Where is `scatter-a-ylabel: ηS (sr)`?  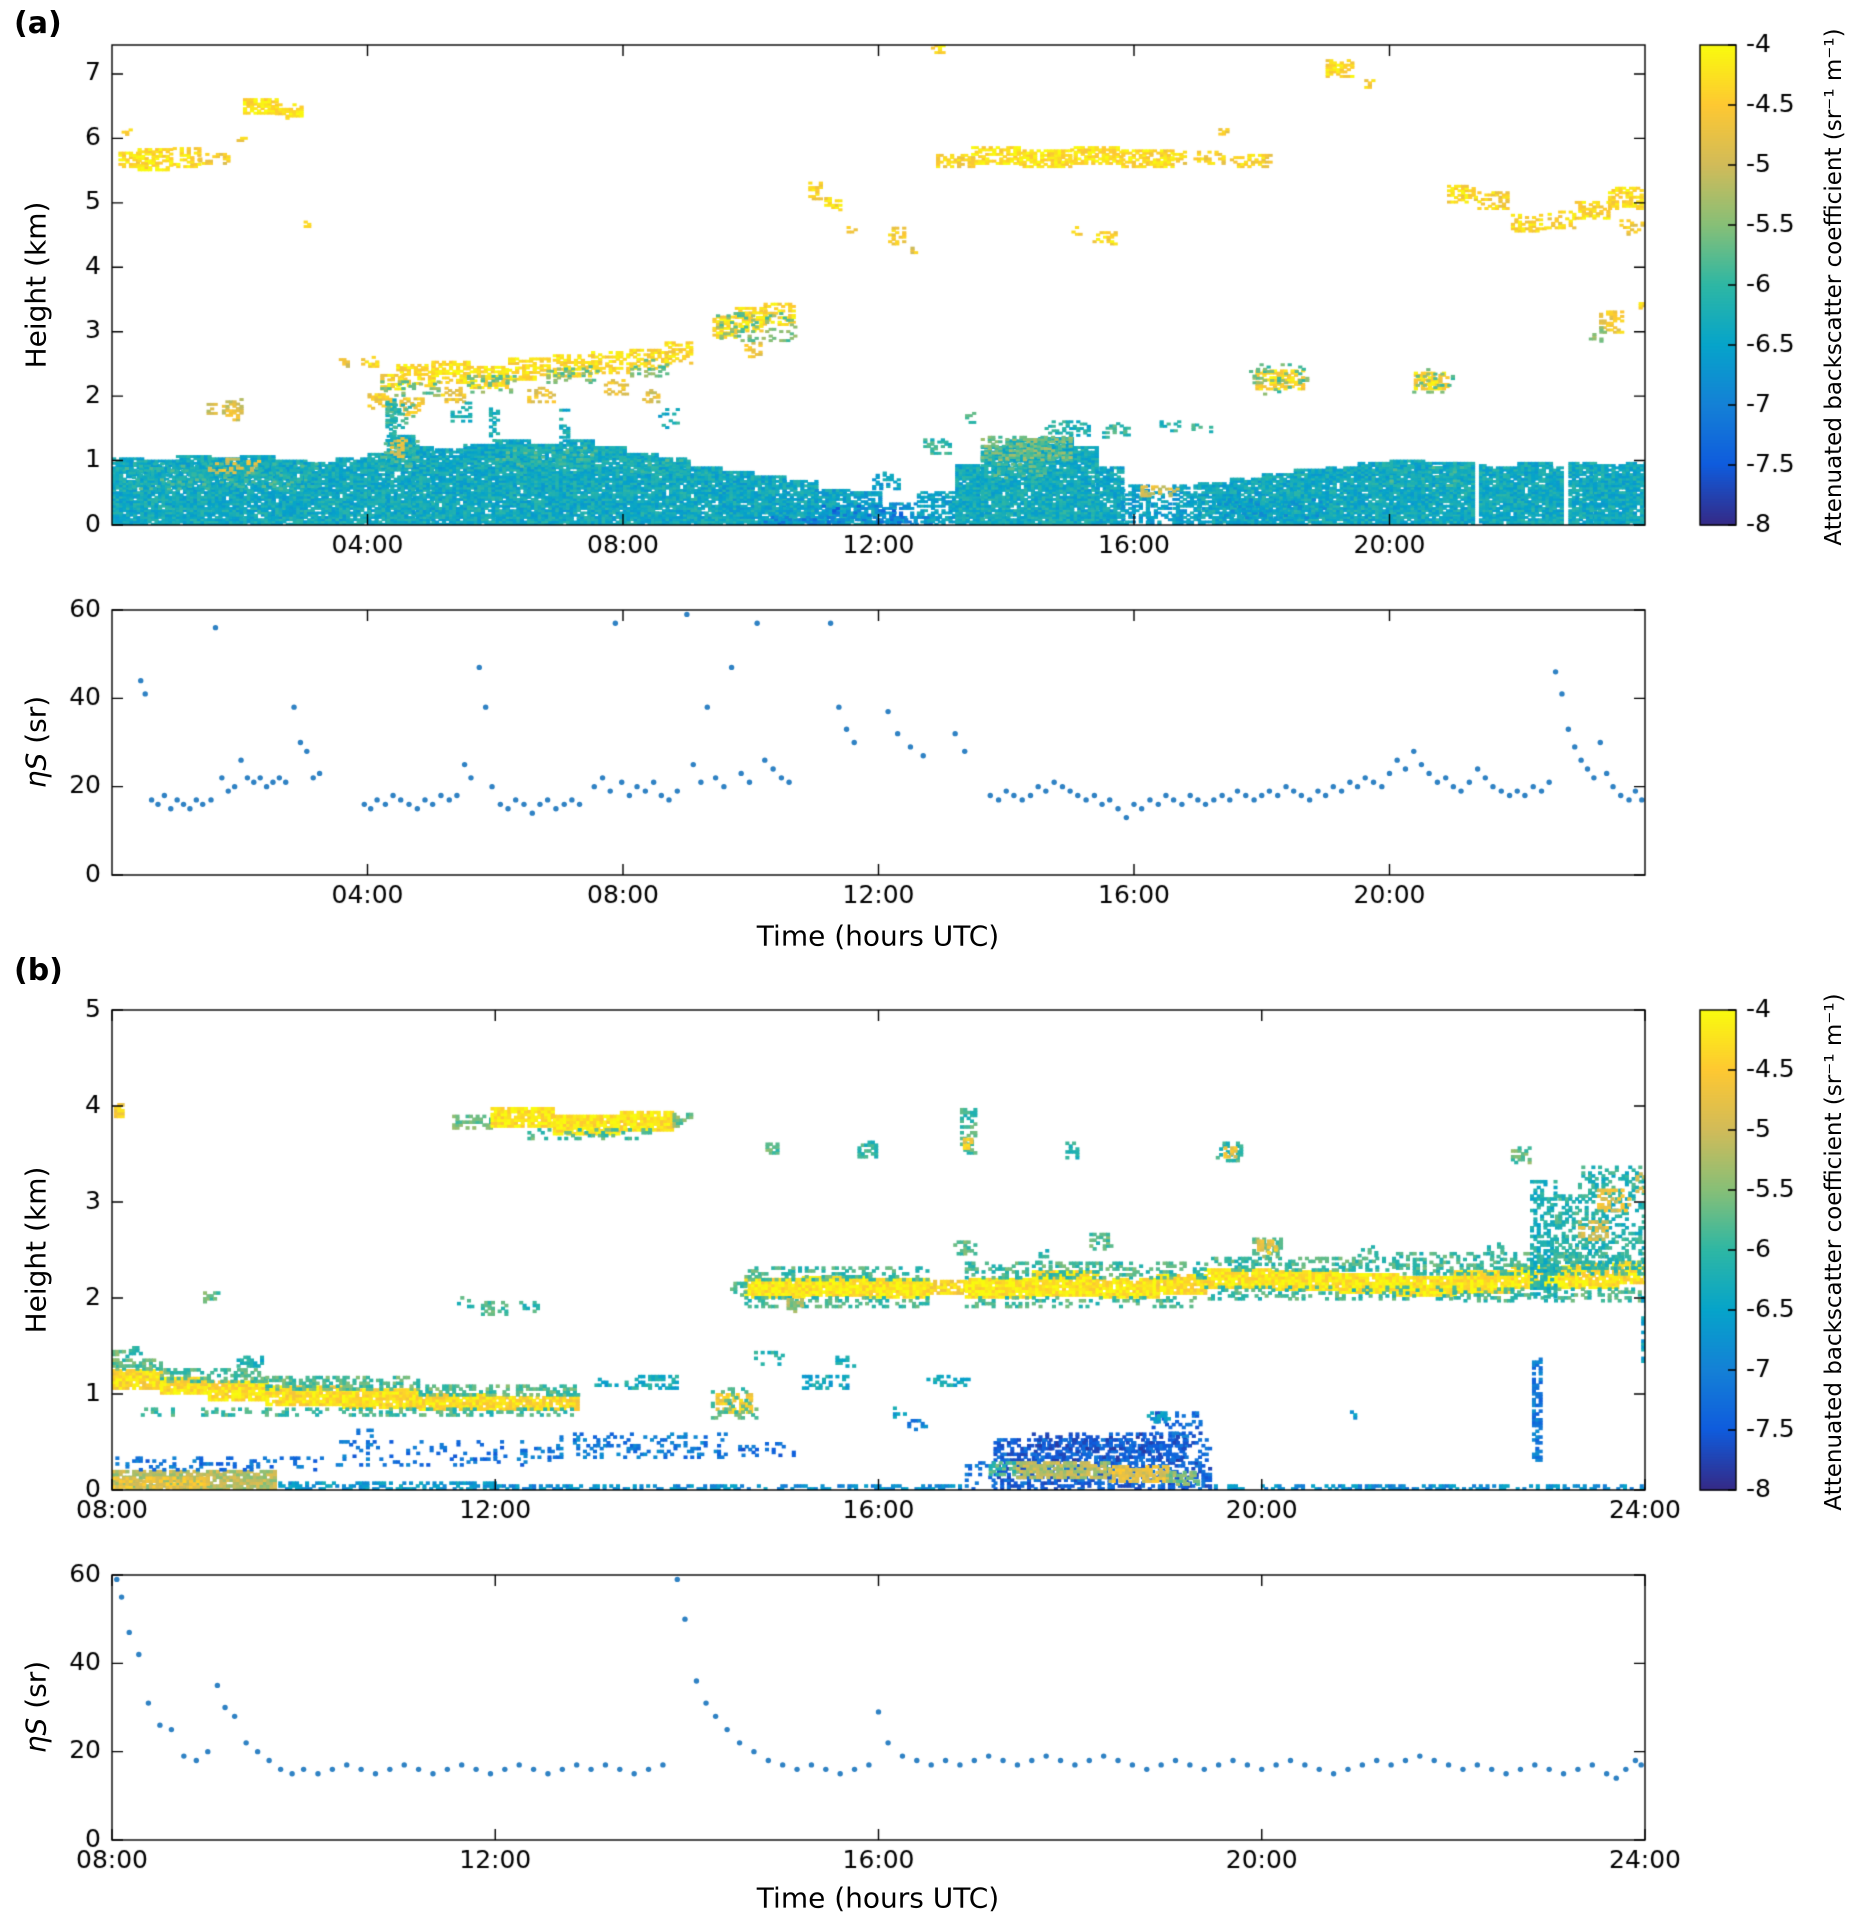 scatter-a-ylabel: ηS (sr) is located at coordinates (36, 742).